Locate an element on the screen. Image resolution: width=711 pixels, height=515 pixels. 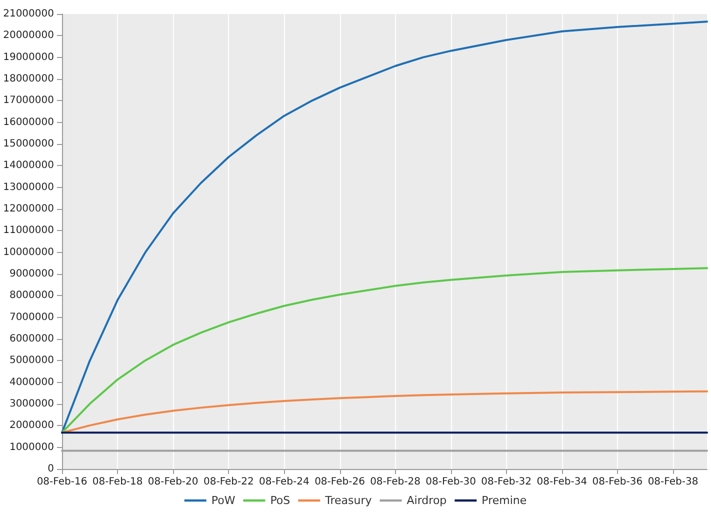
x-tick-label: 08-Feb-26 is located at coordinates (339, 482).